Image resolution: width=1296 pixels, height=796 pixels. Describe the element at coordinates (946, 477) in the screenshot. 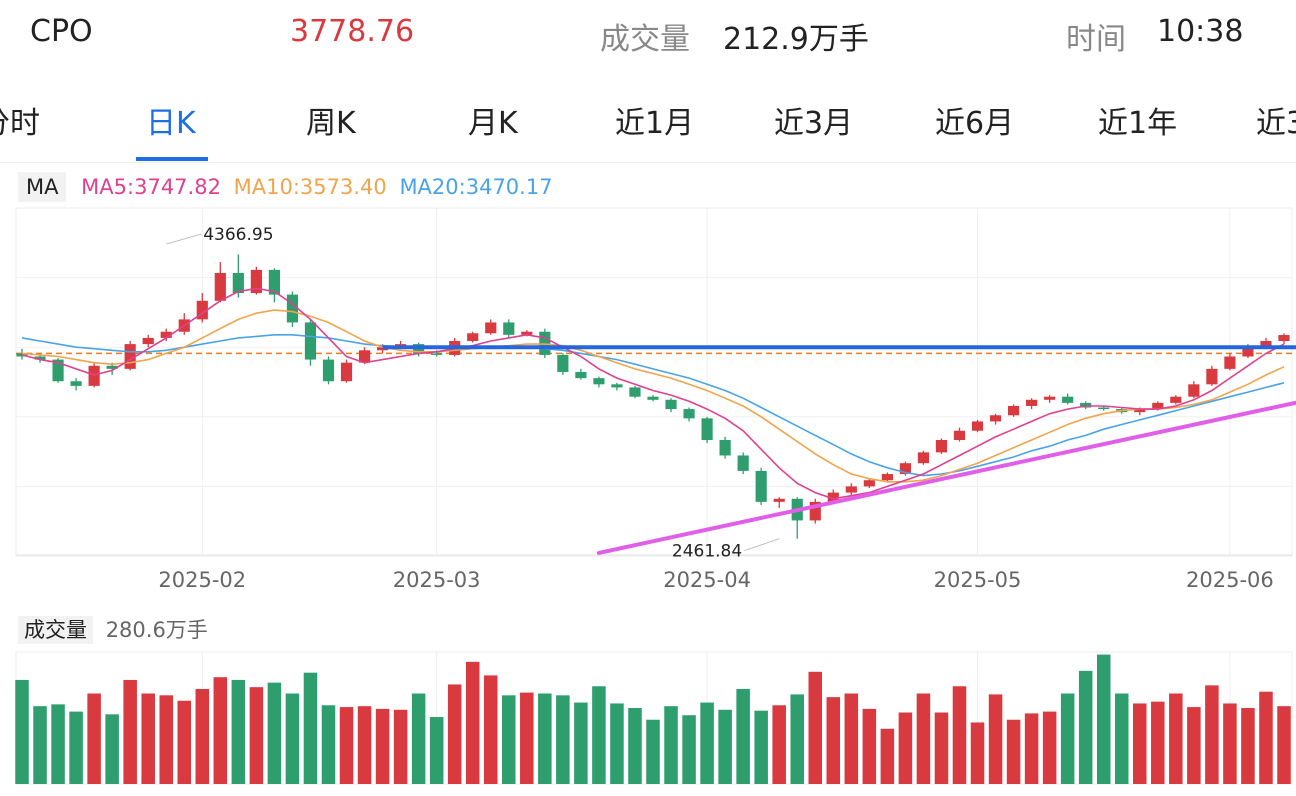

I see `support-trend-line` at that location.